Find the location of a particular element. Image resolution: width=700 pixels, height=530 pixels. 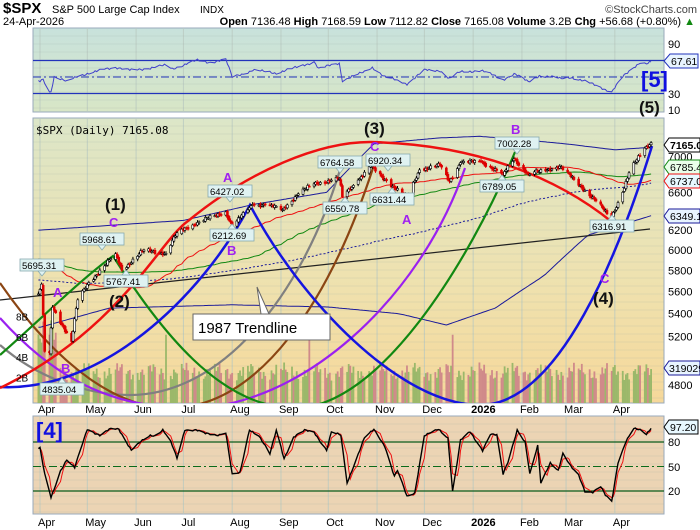

volume-last-value: 3190299 is located at coordinates (684, 369).